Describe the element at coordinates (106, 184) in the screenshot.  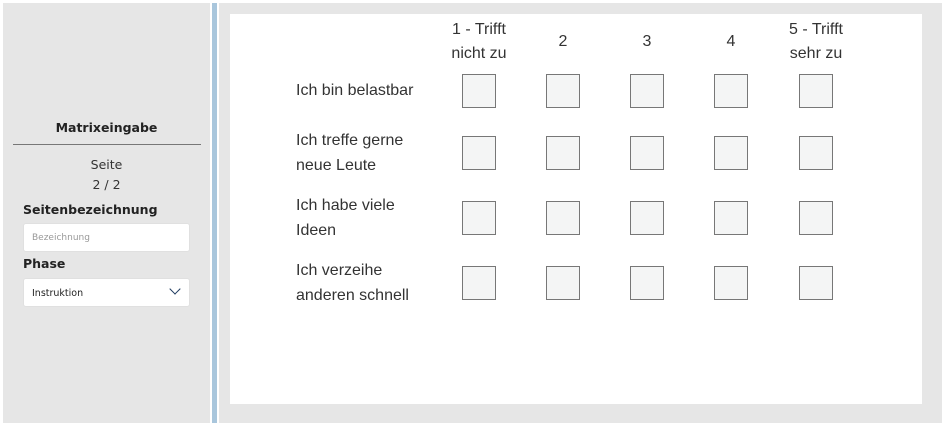
I see `page-value: 2 / 2` at that location.